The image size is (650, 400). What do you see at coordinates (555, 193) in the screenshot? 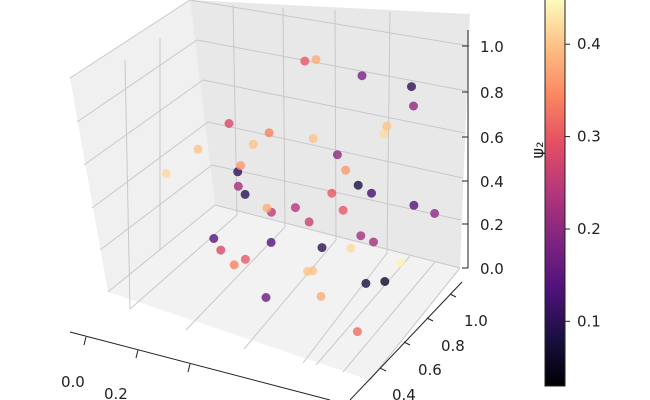
I see `colorbar-gradient` at bounding box center [555, 193].